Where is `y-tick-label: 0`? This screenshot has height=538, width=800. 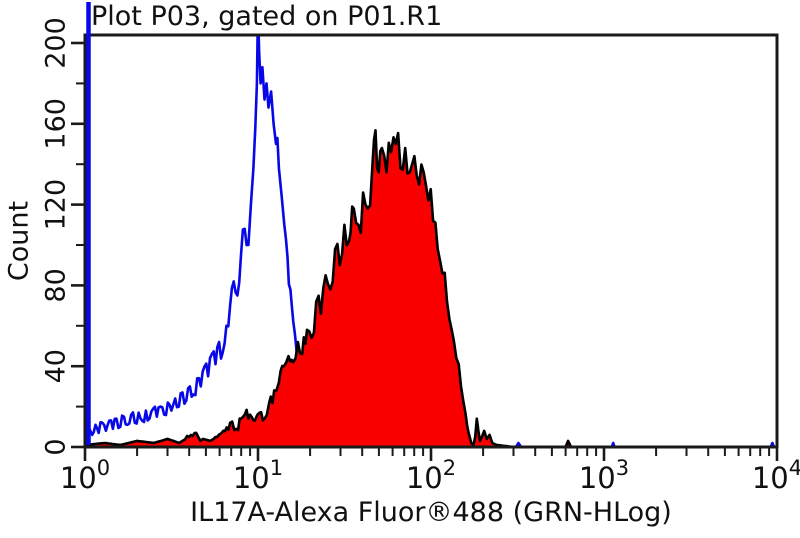 y-tick-label: 0 is located at coordinates (56, 446).